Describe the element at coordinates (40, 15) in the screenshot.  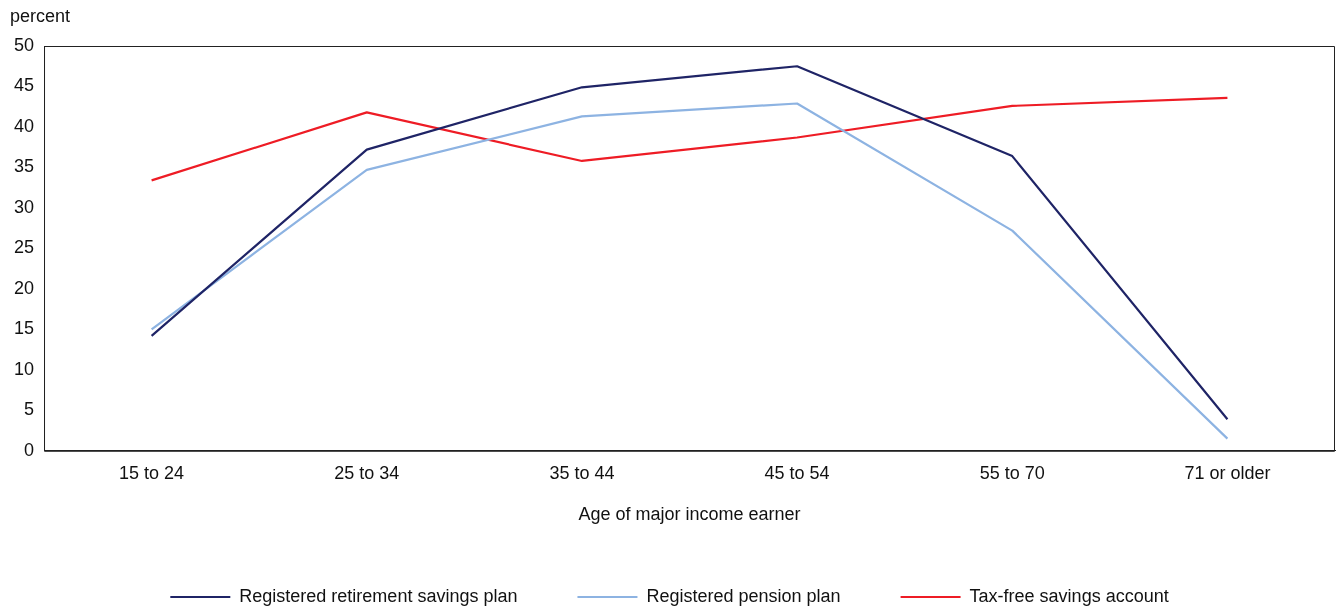
I see `y-axis-title: percent` at that location.